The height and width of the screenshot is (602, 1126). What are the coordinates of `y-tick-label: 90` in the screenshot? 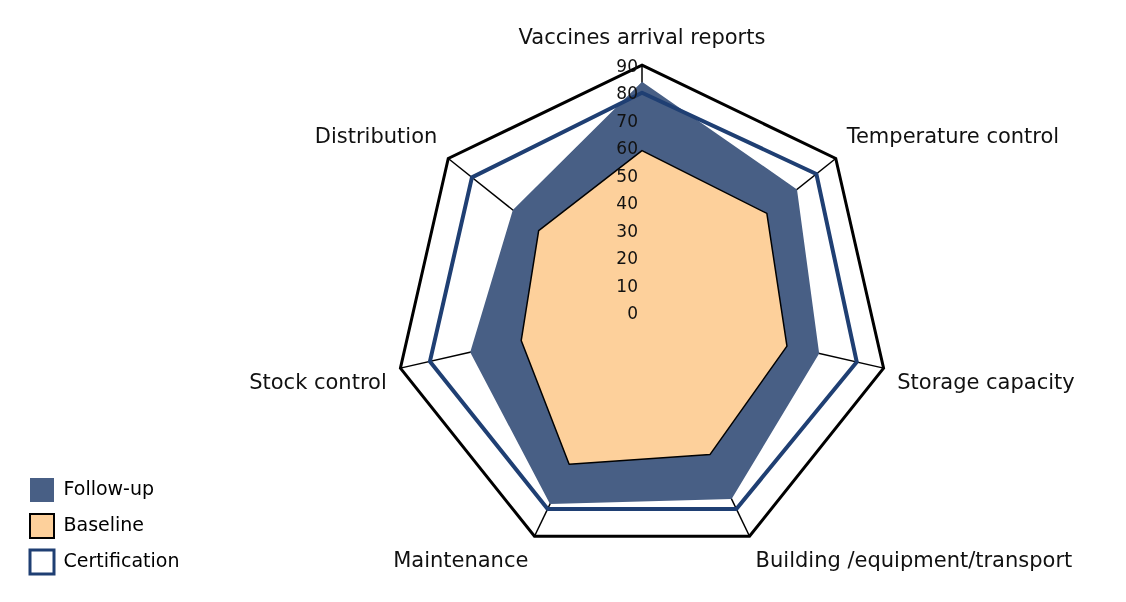 It's located at (627, 65).